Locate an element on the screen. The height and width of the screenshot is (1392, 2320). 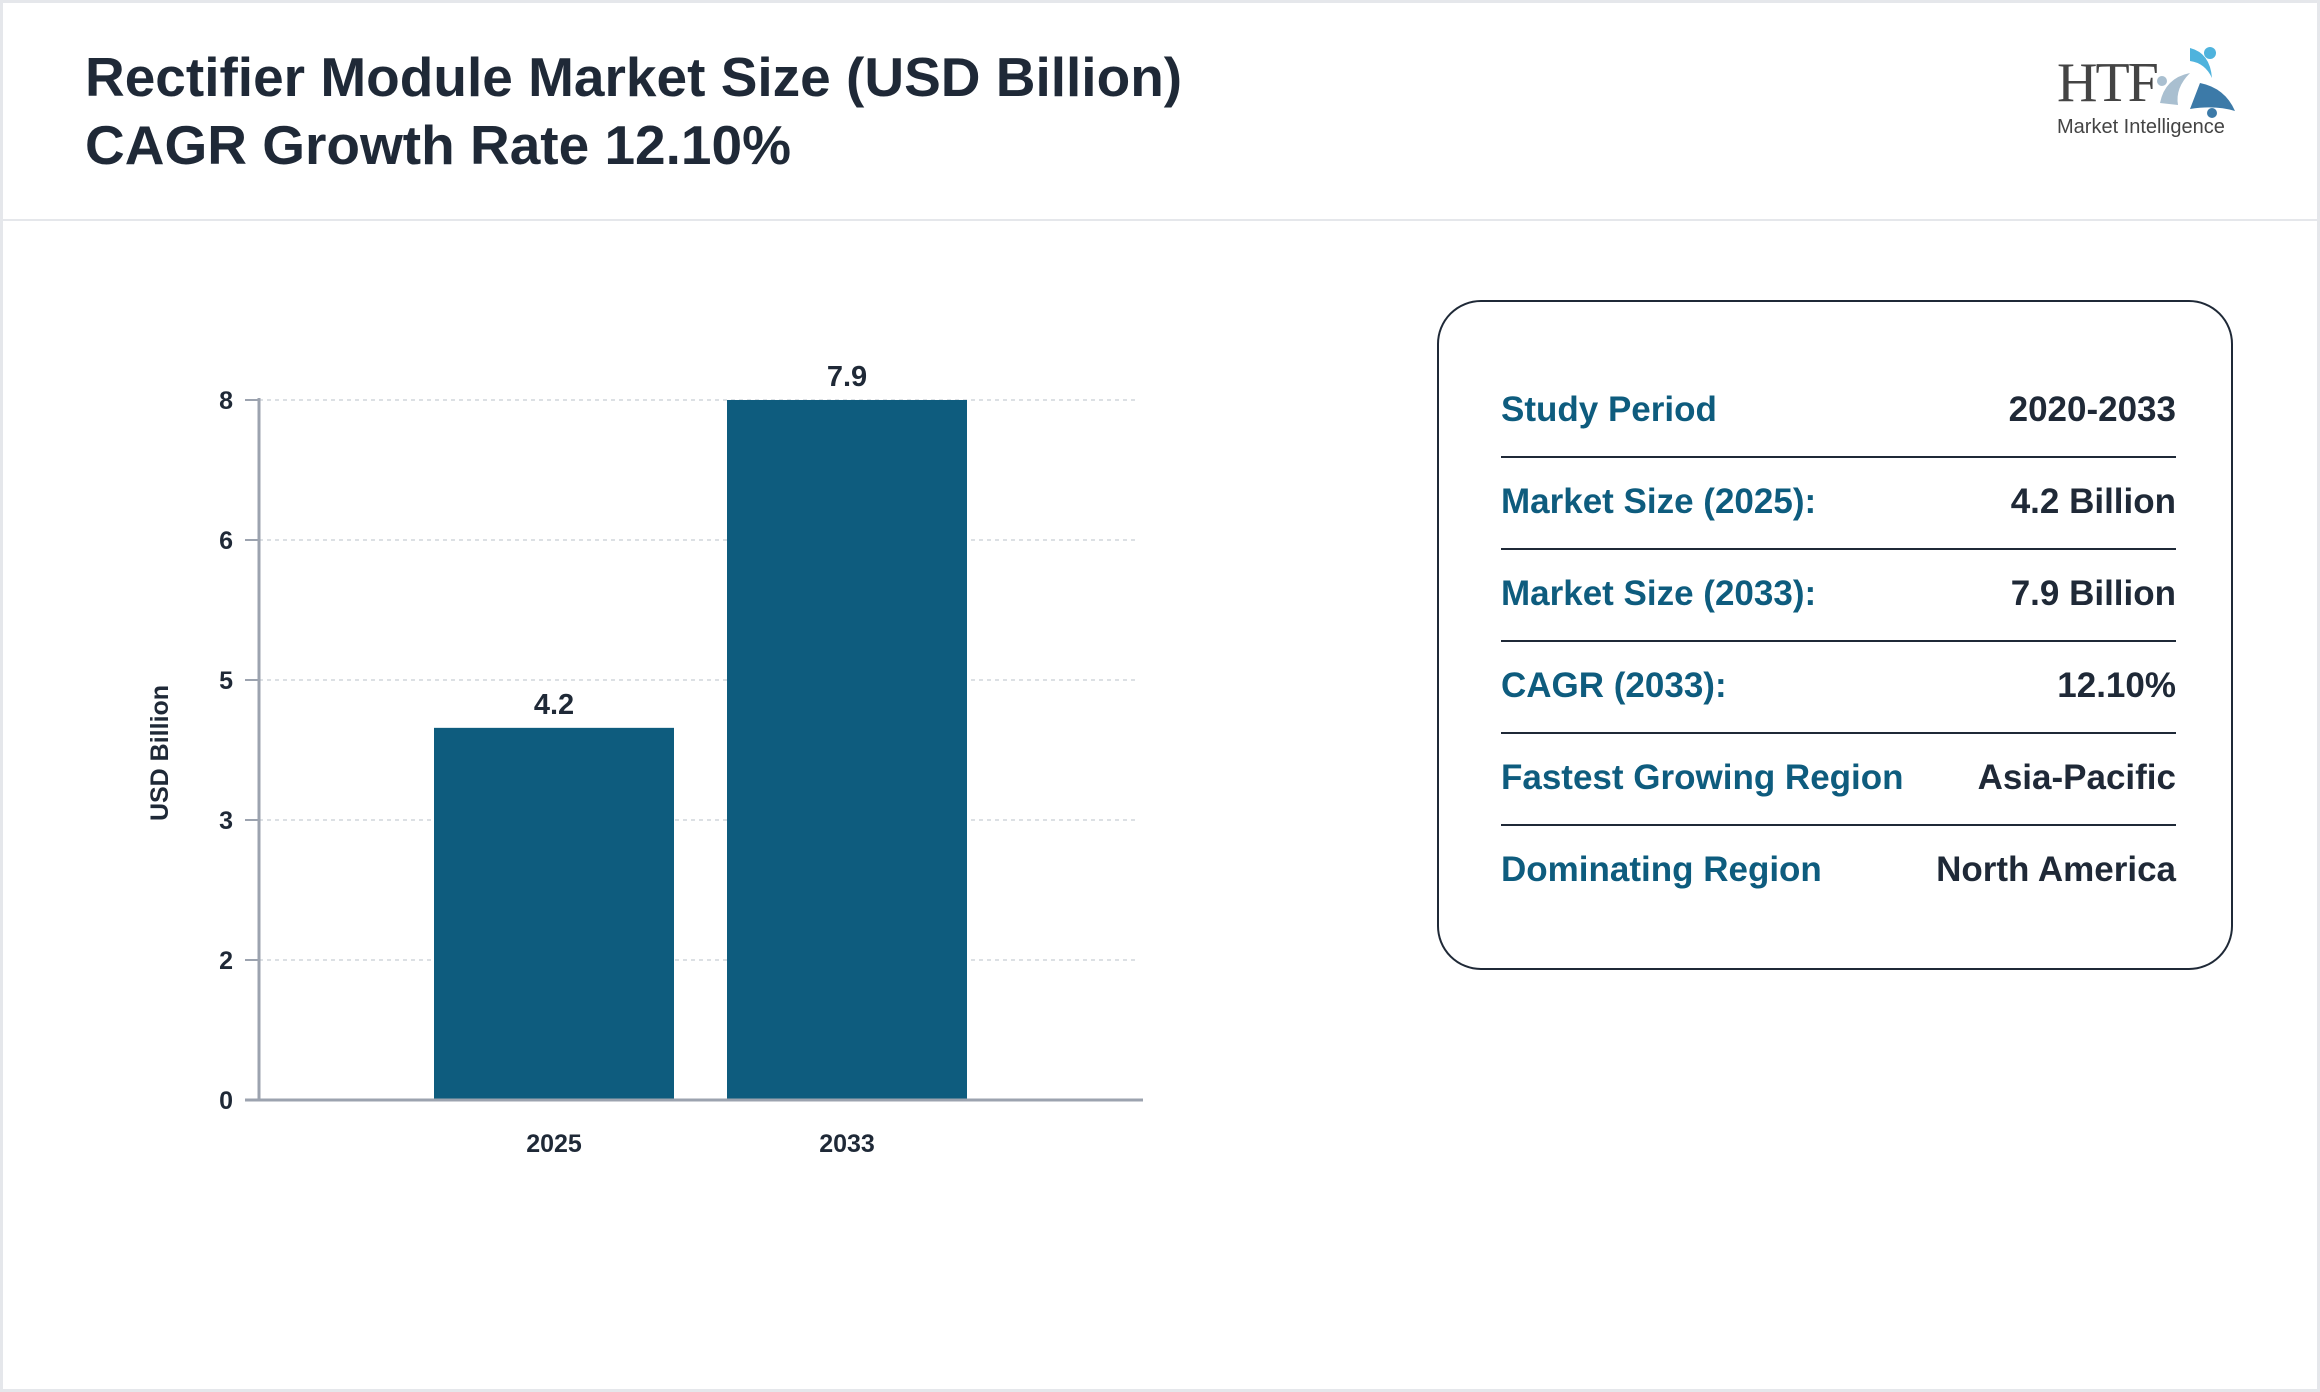
summary-value: 12.10% is located at coordinates (2116, 685).